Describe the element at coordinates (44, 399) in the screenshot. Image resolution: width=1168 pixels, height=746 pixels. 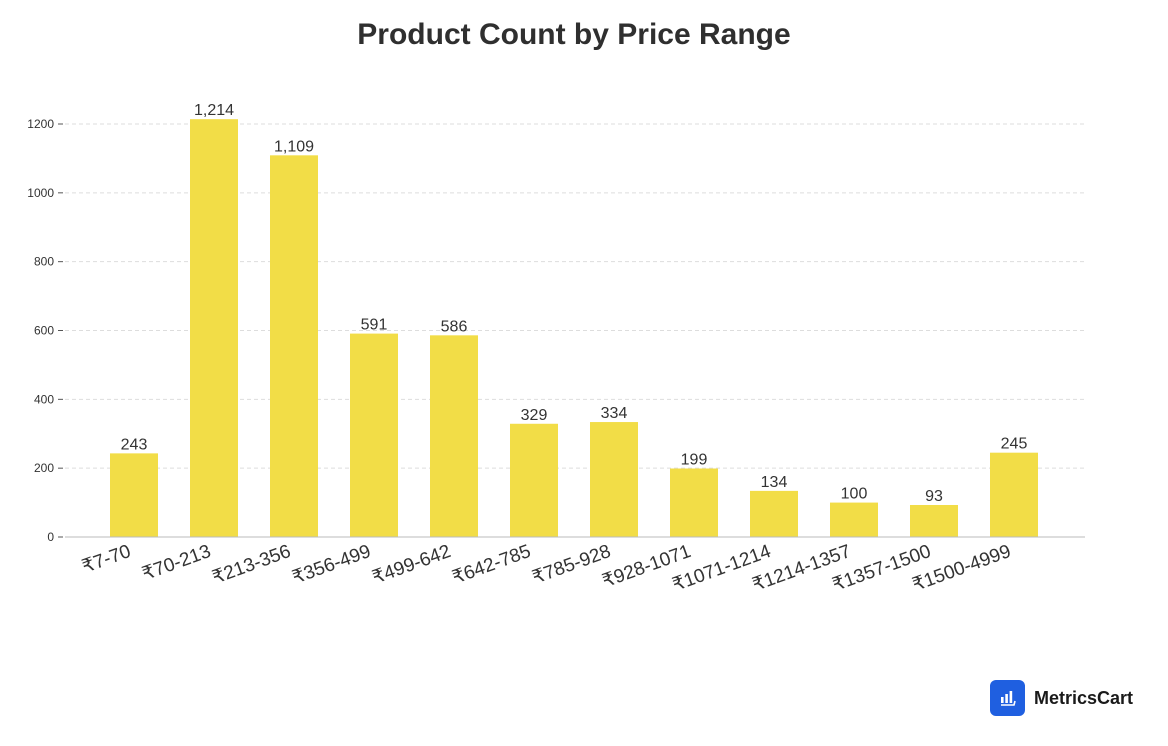
I see `y-tick-label: 400` at that location.